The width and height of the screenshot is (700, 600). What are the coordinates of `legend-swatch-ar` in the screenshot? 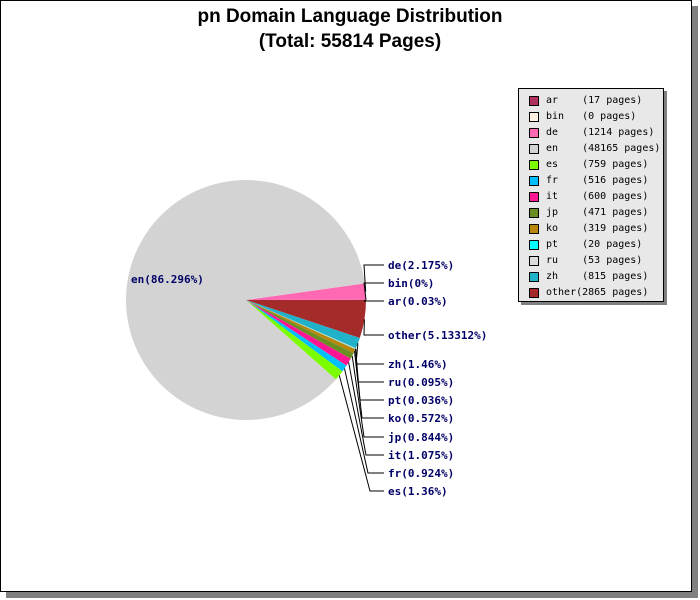 It's located at (534, 101).